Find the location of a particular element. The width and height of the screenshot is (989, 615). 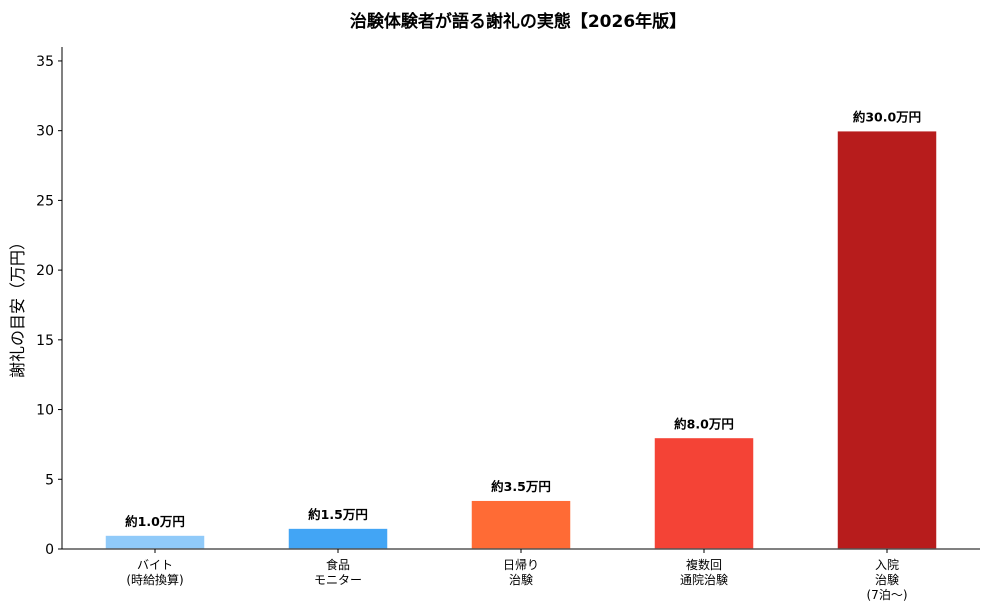

data-label: 約1.5万円 is located at coordinates (338, 514).